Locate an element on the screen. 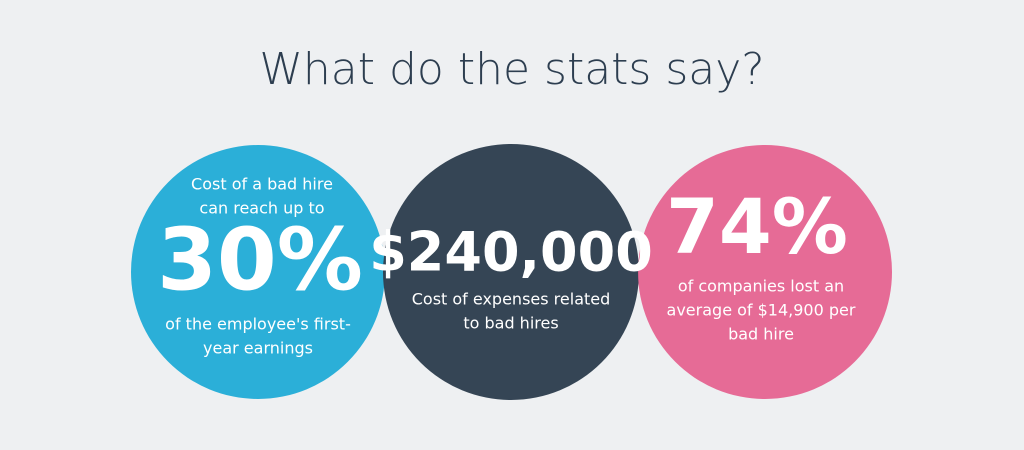  circle-text: of companies lost an is located at coordinates (761, 286).